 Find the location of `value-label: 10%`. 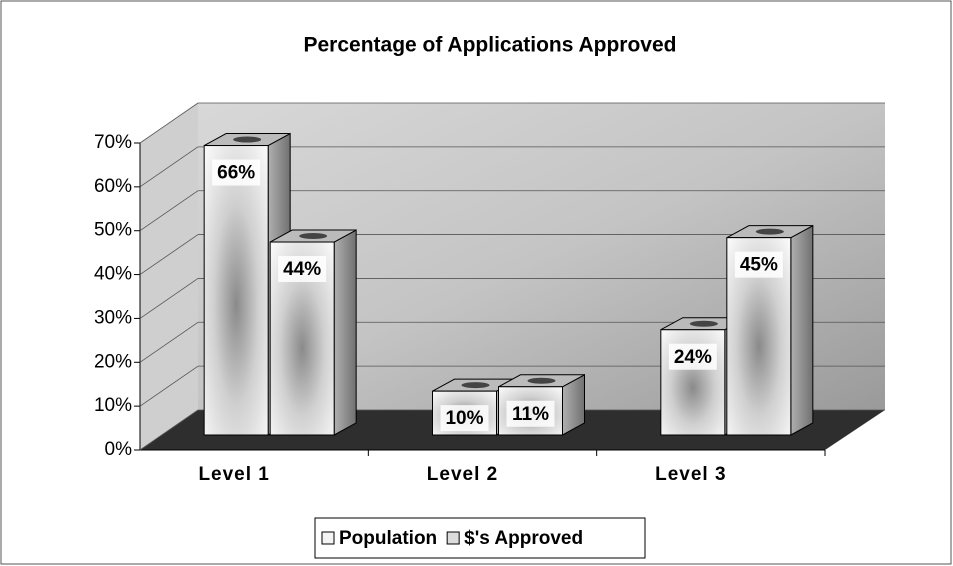

value-label: 10% is located at coordinates (464, 418).